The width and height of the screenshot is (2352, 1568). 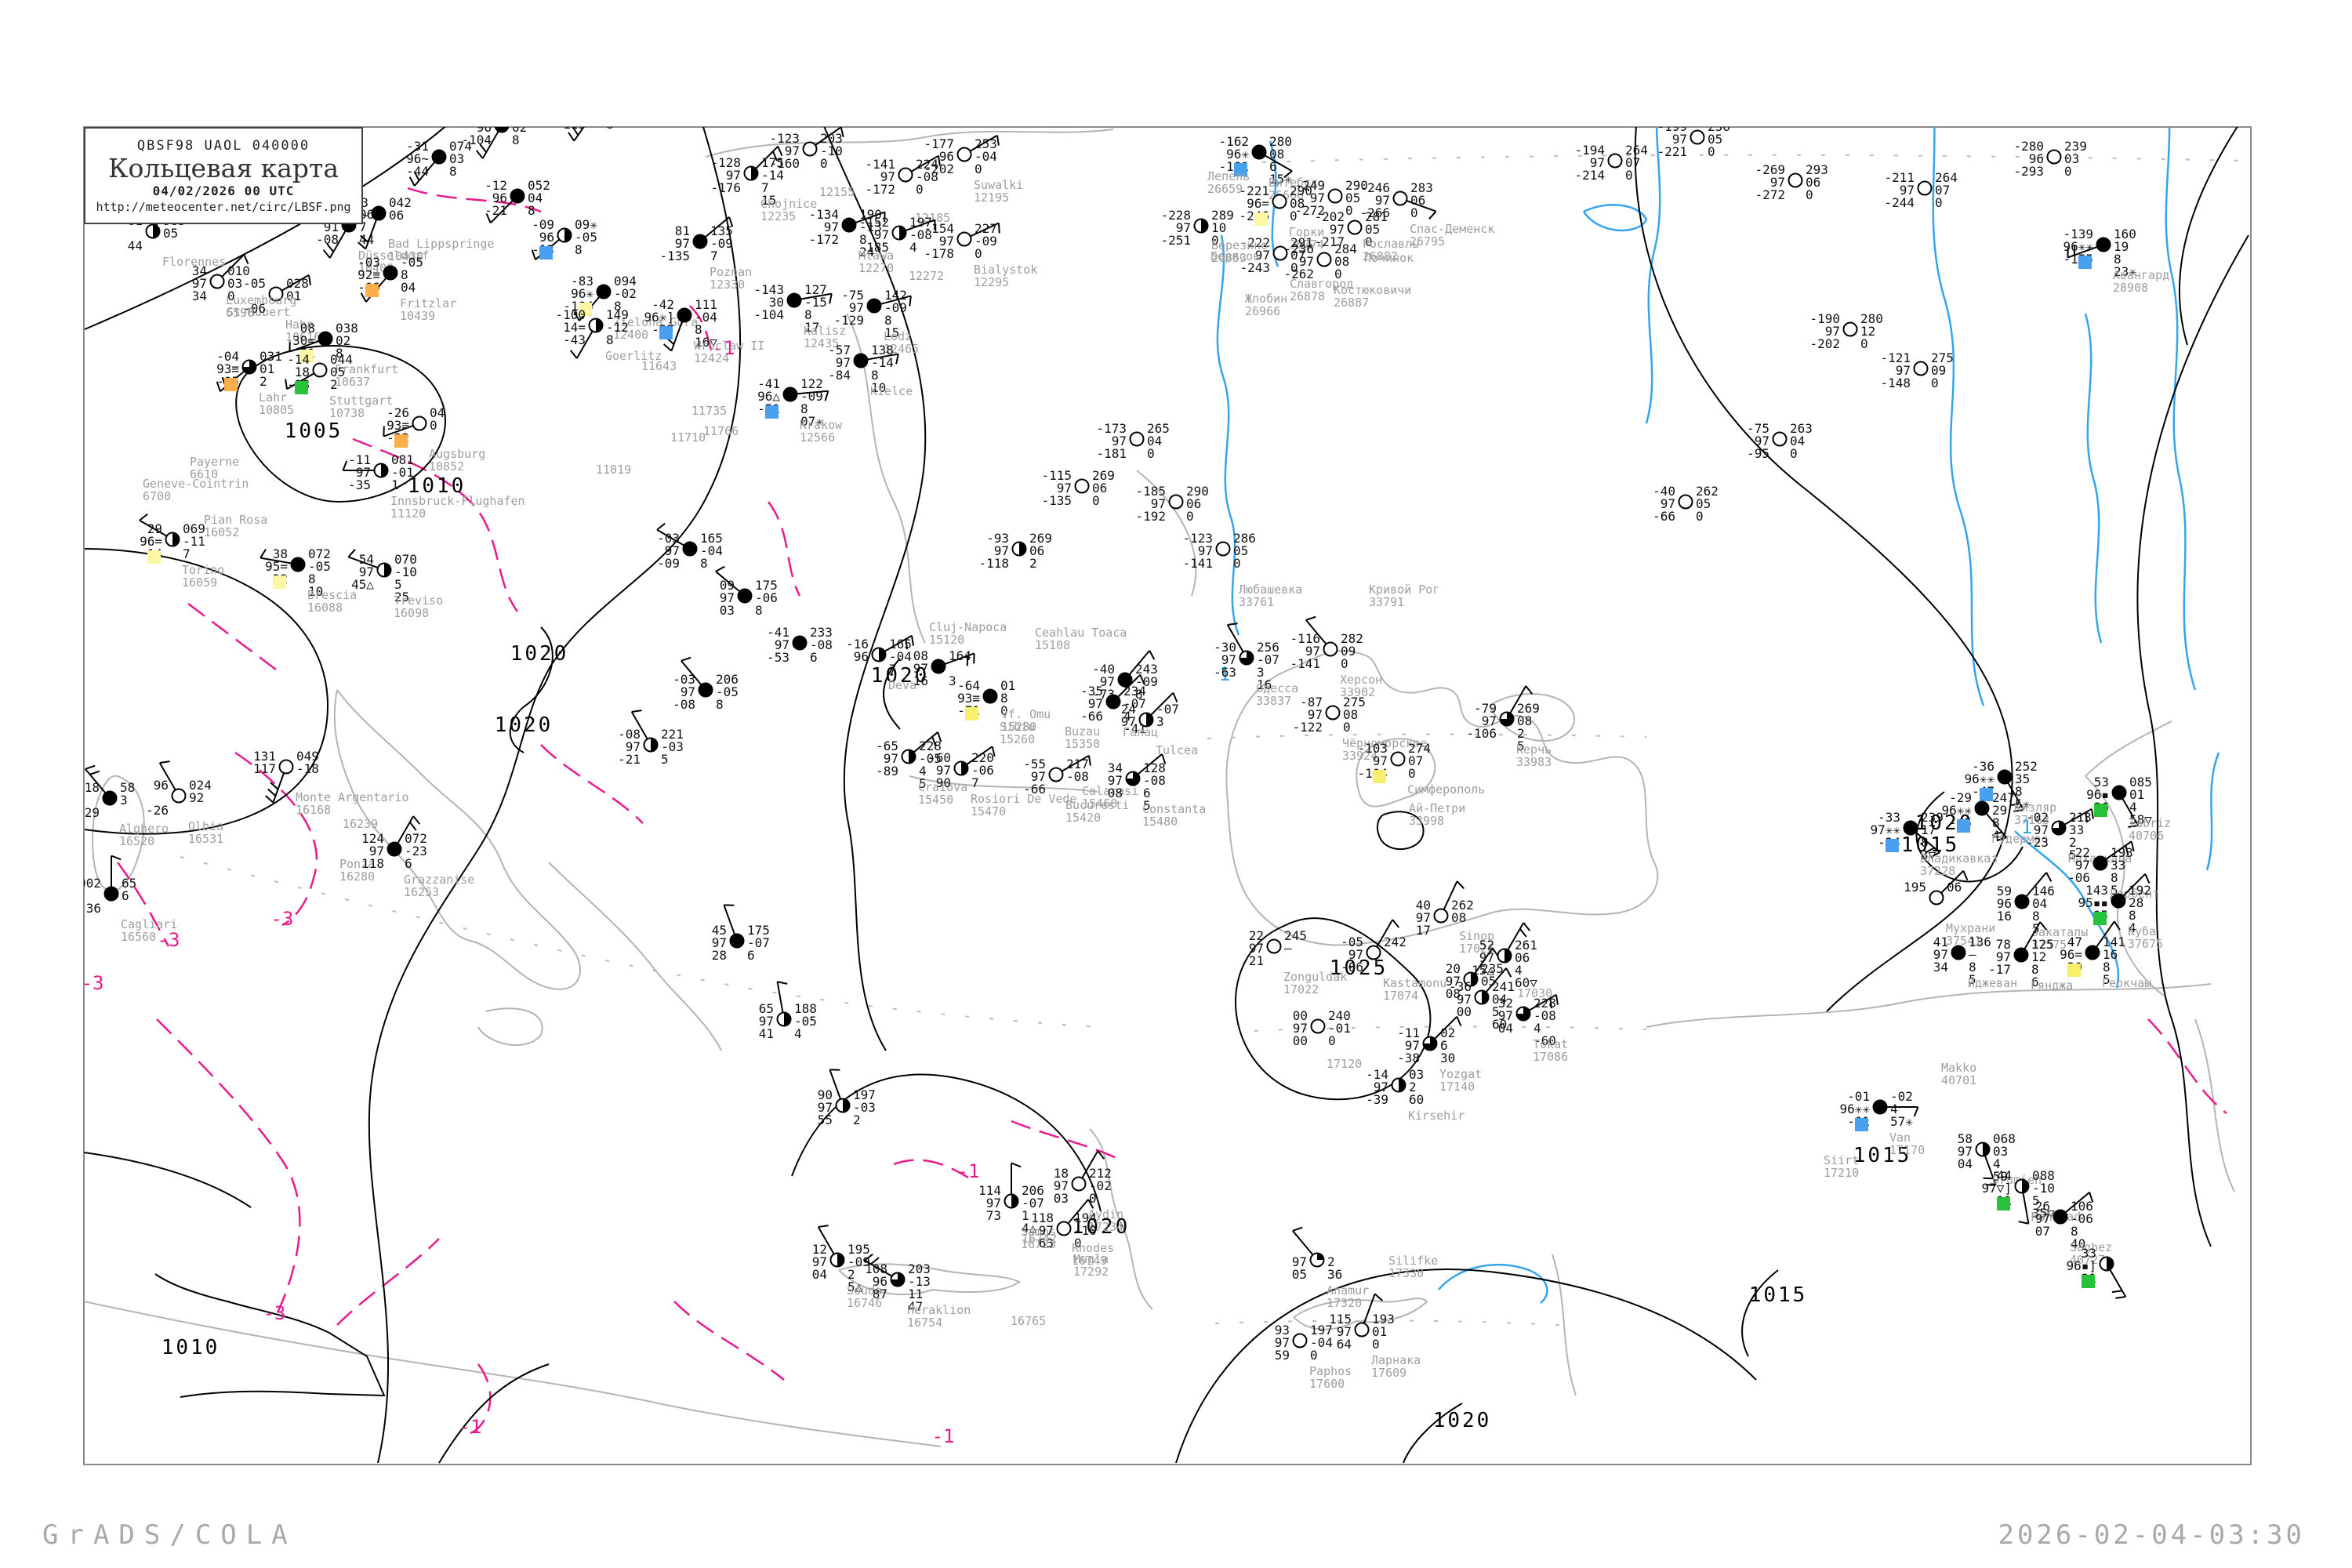 What do you see at coordinates (832, 138) in the screenshot?
I see `map-text: 203` at bounding box center [832, 138].